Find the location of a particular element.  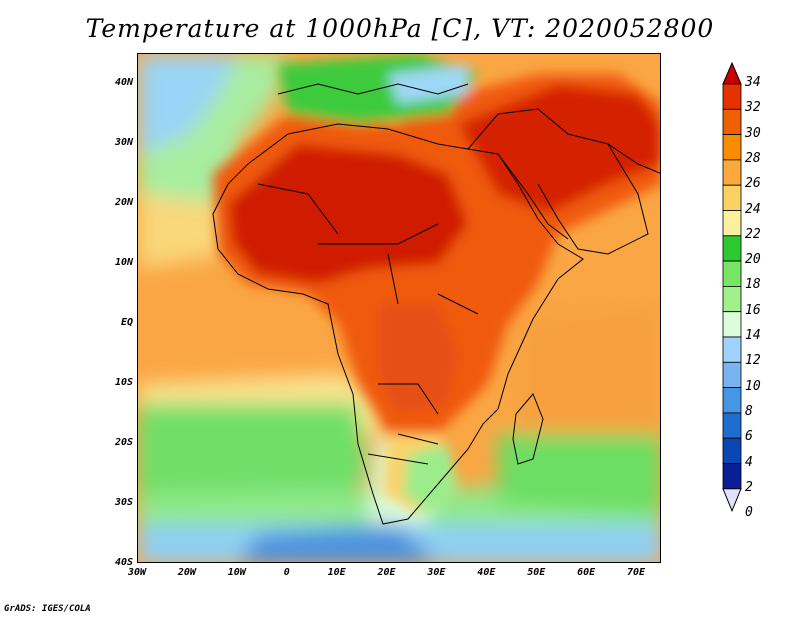

colorbar is located at coordinates (732, 287).